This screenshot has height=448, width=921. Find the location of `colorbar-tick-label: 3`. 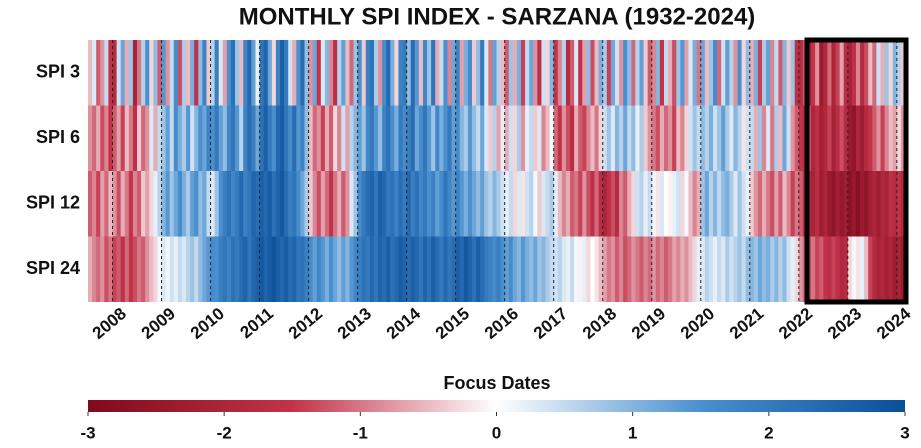

colorbar-tick-label: 3 is located at coordinates (904, 432).